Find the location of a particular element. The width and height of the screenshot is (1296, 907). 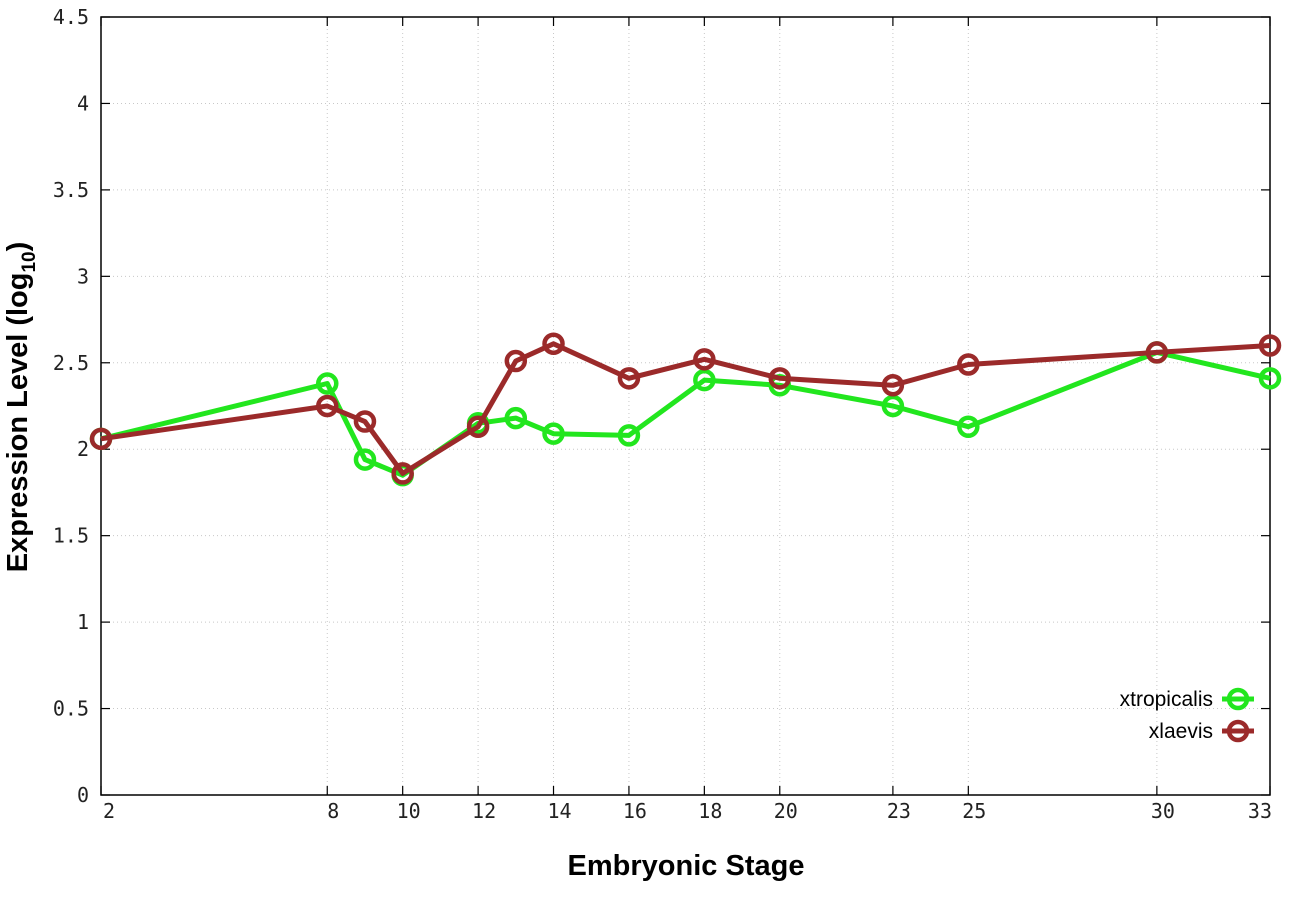

legend: xtropicalis xlaevis is located at coordinates (1187, 715).